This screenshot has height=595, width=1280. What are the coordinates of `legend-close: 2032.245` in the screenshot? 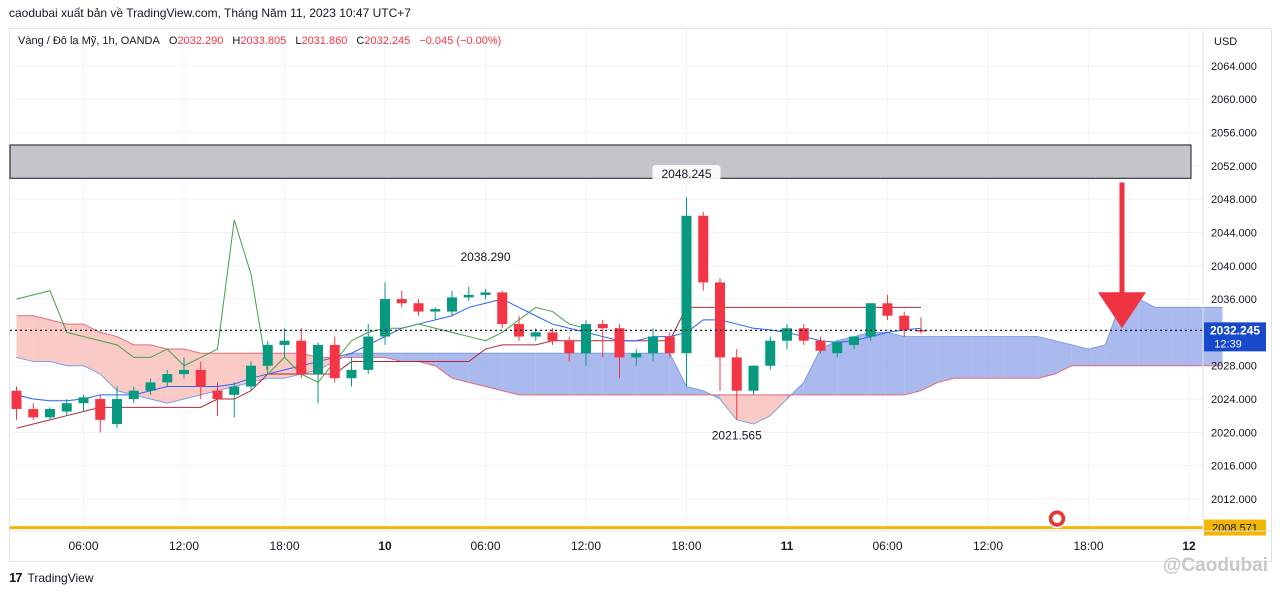 It's located at (387, 41).